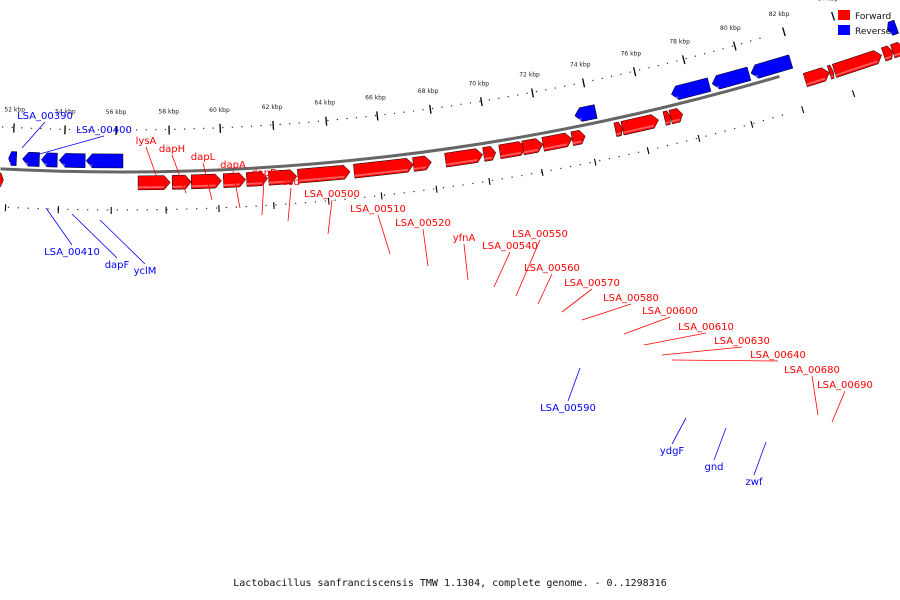 This screenshot has width=900, height=600. What do you see at coordinates (844, 30) in the screenshot?
I see `legend-reverse-swatch` at bounding box center [844, 30].